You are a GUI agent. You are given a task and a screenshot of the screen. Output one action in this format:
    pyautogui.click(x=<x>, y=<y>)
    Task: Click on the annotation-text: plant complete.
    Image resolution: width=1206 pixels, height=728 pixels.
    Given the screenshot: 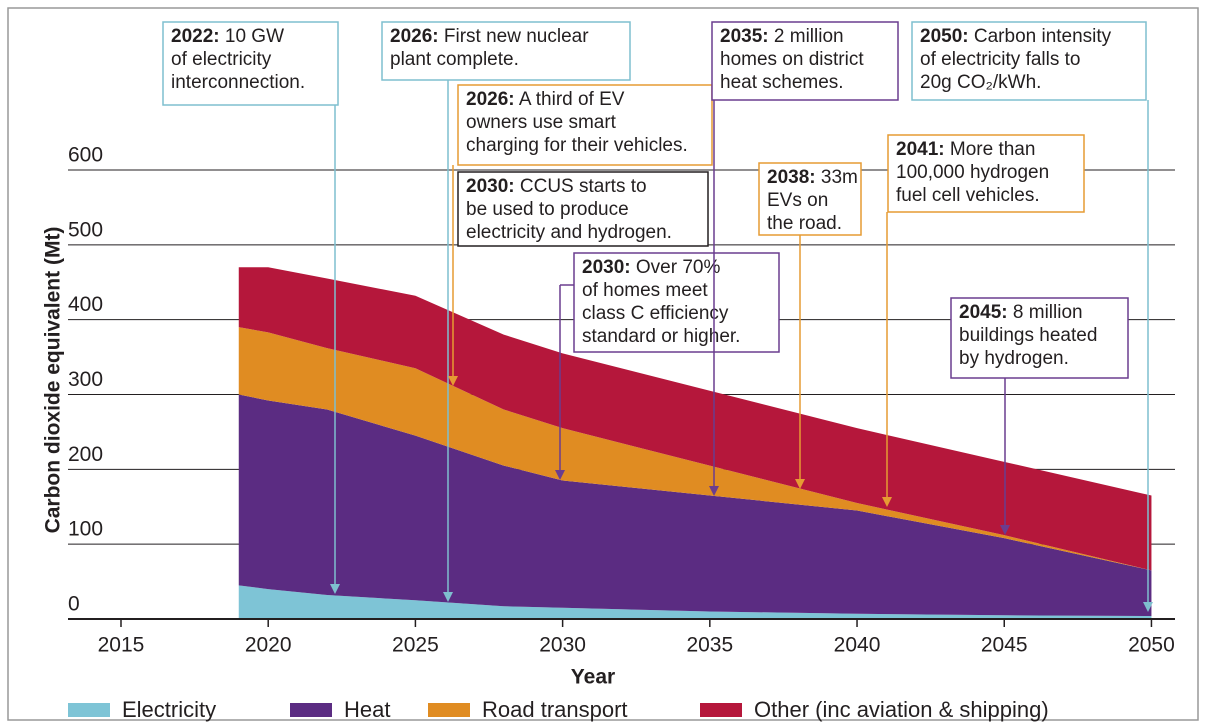 What is the action you would take?
    pyautogui.click(x=454, y=59)
    